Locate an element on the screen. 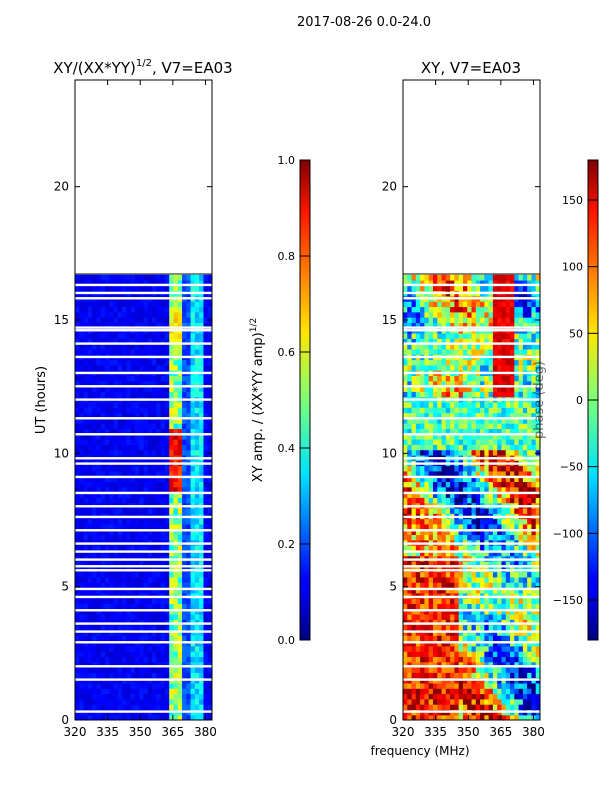  colorbar-tick-label: 0.8 is located at coordinates (287, 256).